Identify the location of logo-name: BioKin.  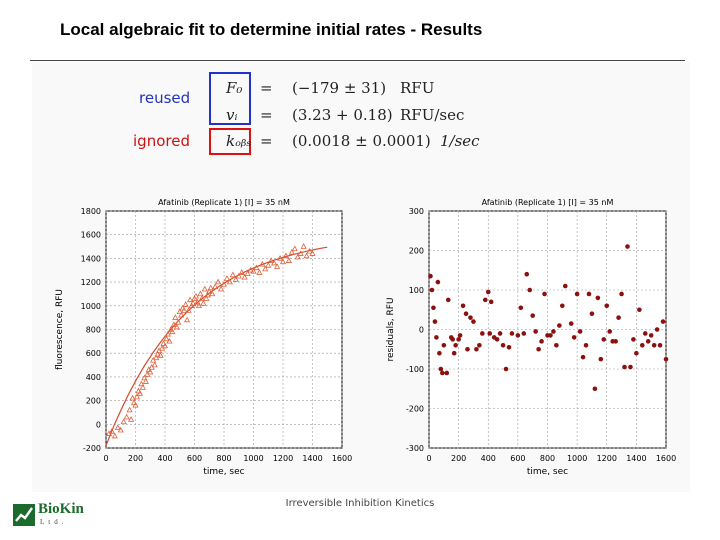
(61, 509).